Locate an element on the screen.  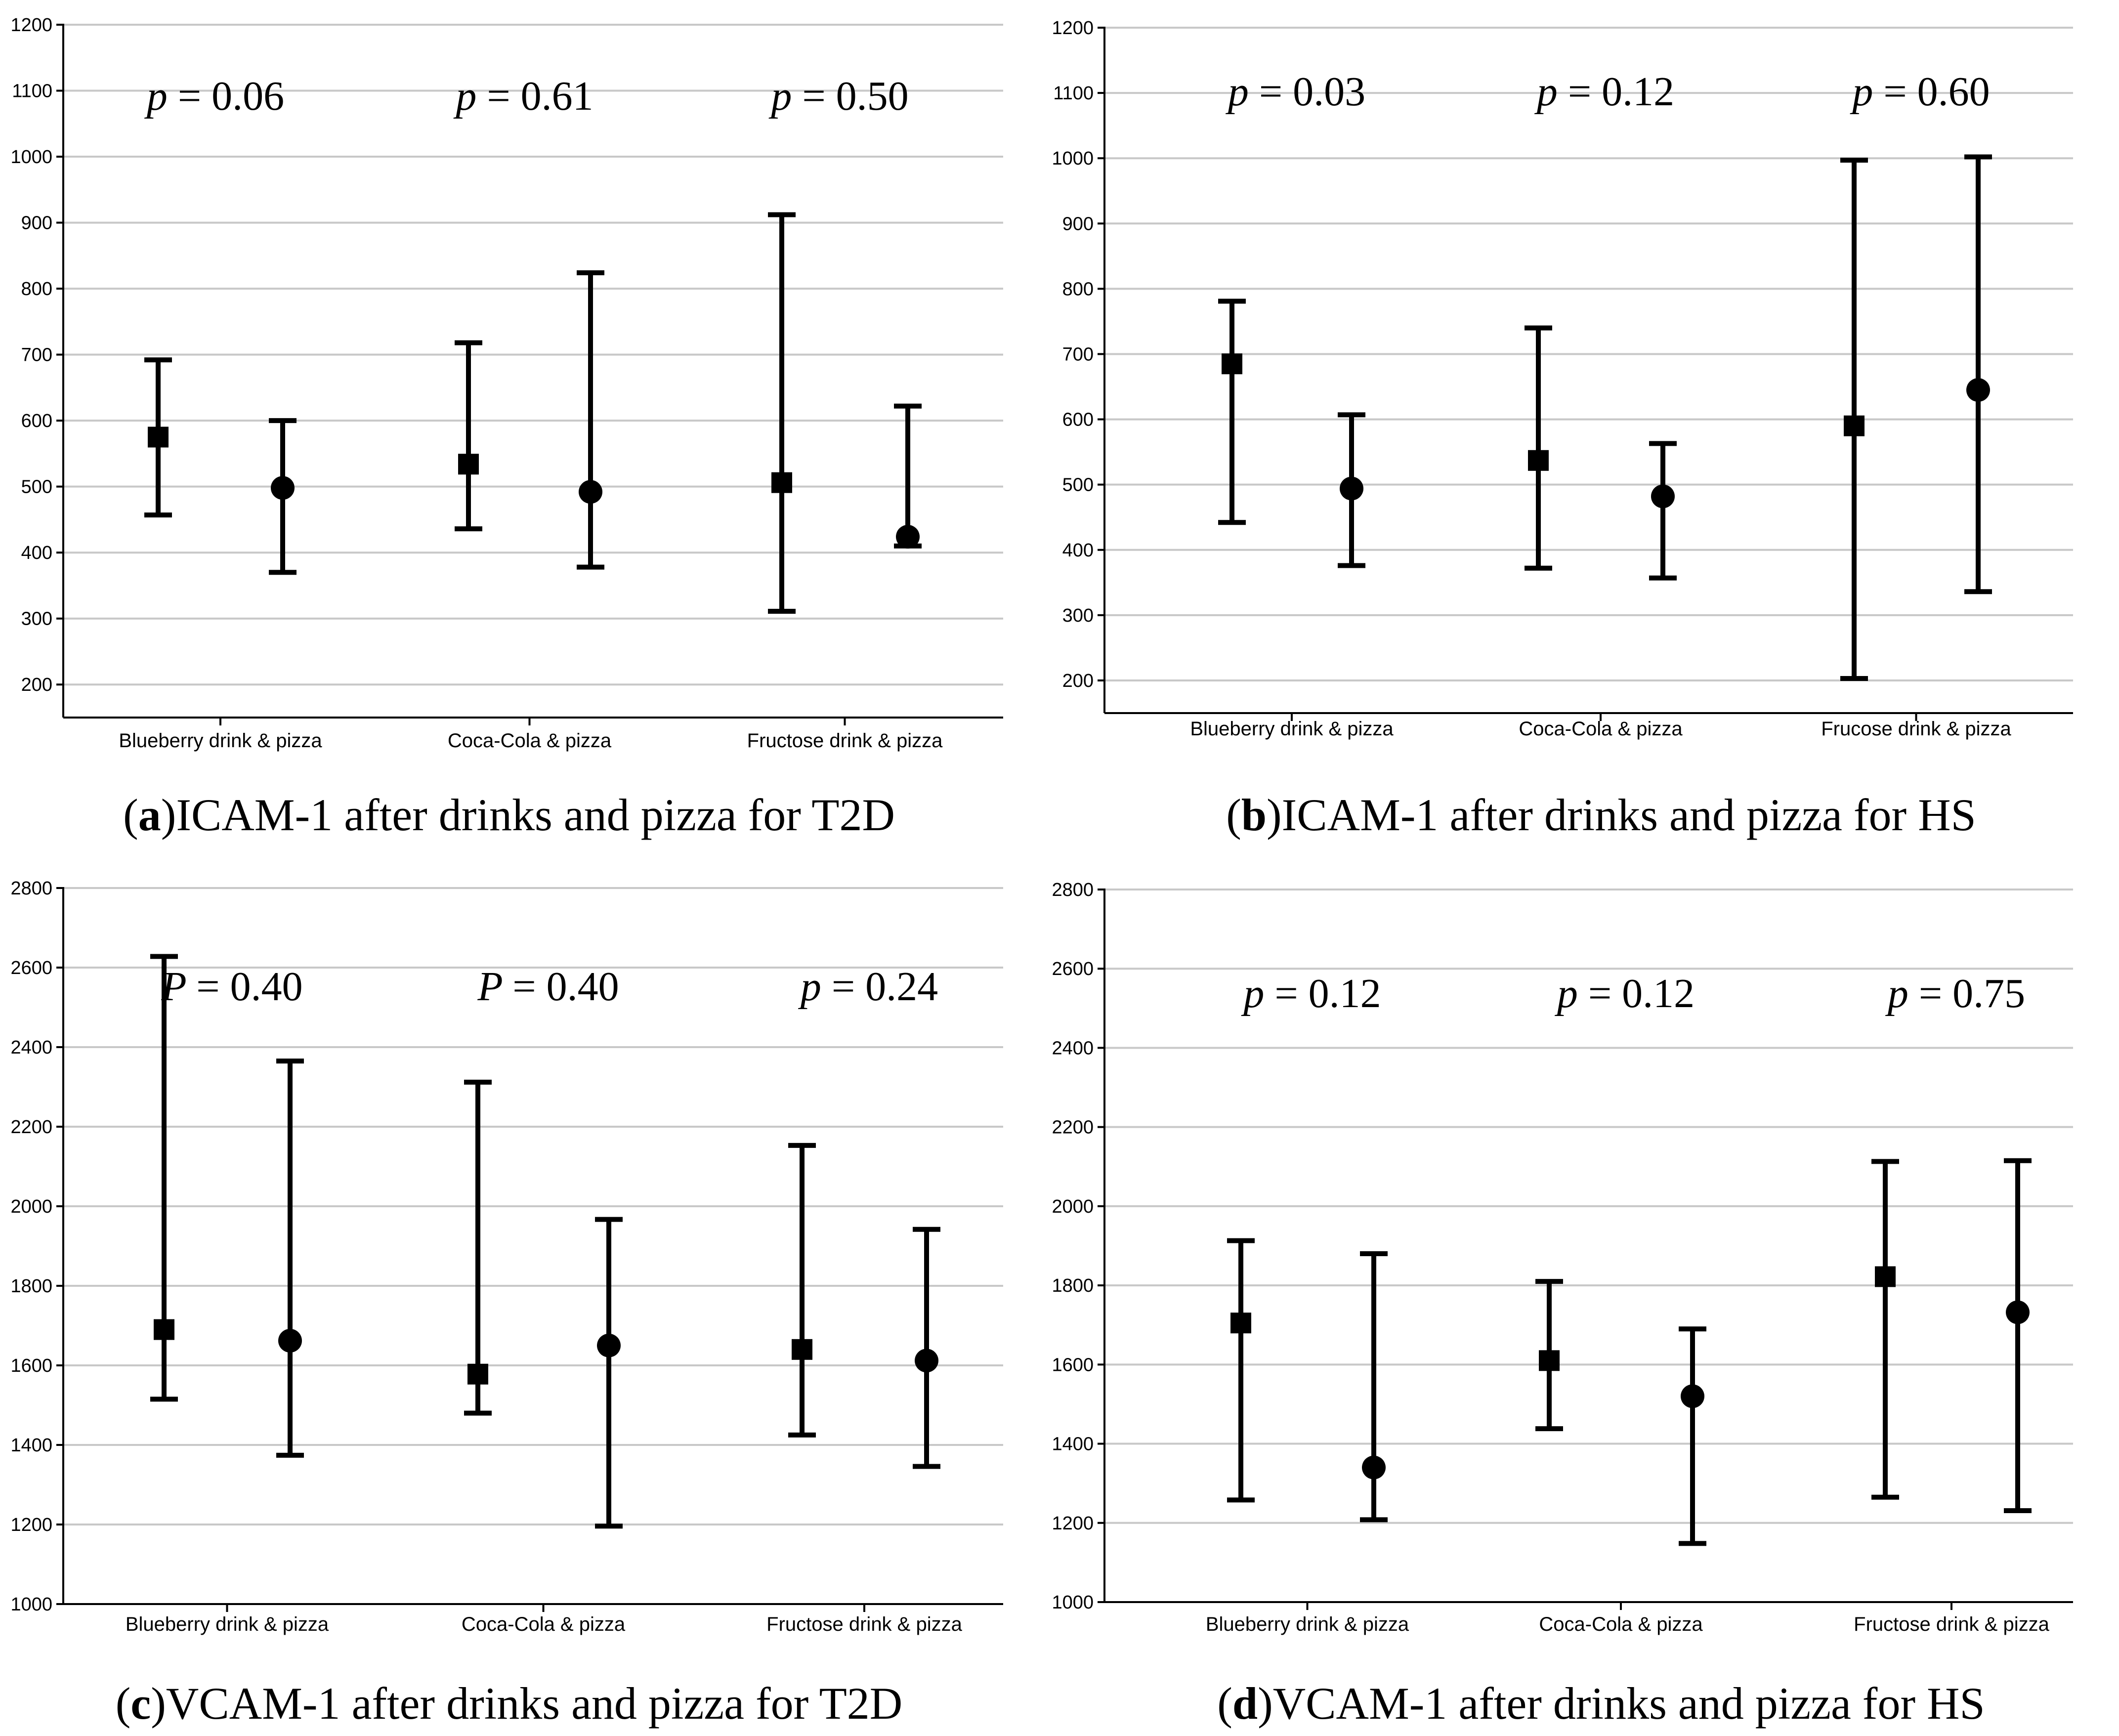
p-value-label: p = 0.03 is located at coordinates (1295, 92).